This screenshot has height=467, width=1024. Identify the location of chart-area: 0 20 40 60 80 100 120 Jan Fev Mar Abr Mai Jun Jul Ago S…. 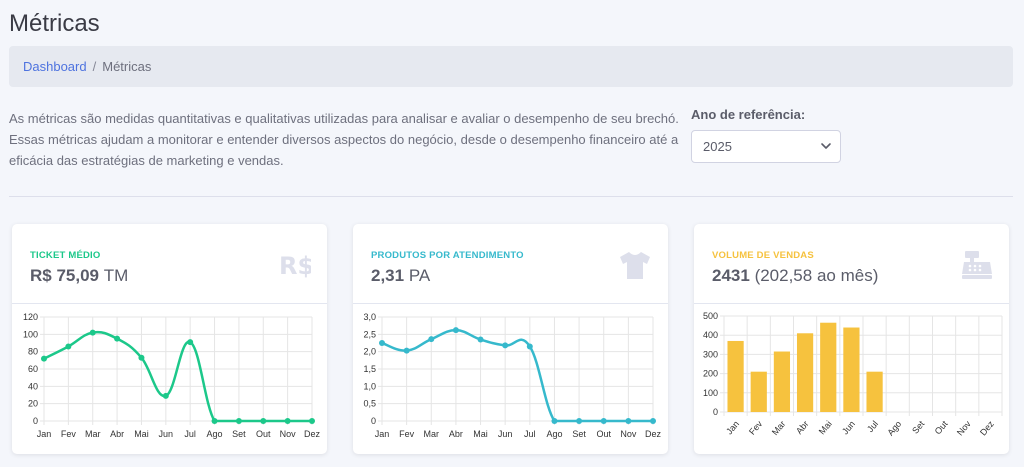
(169, 379).